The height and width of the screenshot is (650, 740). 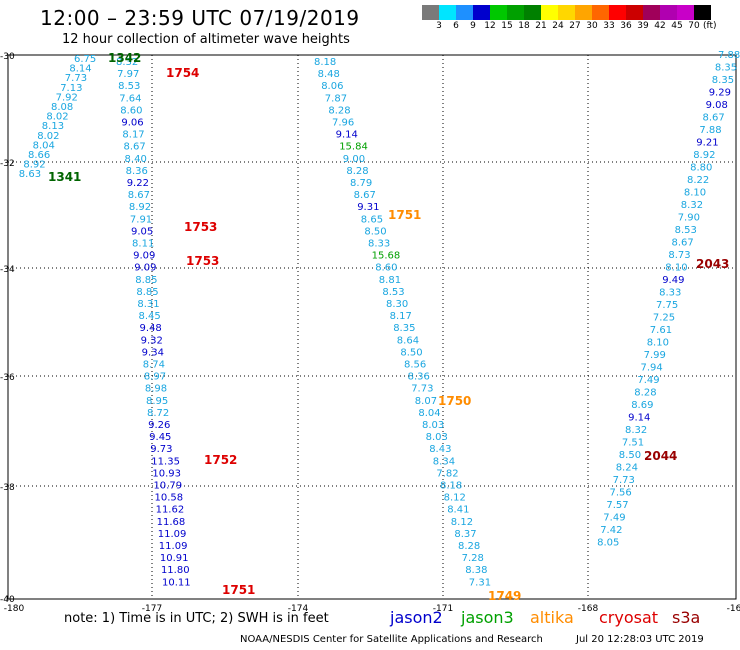 What do you see at coordinates (386, 268) in the screenshot?
I see `wave-height-label: 8.60` at bounding box center [386, 268].